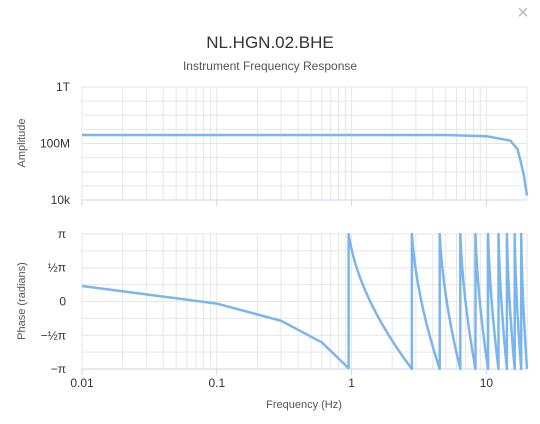 The height and width of the screenshot is (424, 540). I want to click on phase-y-ticks: π ½π 0 −½π −π, so click(54, 301).